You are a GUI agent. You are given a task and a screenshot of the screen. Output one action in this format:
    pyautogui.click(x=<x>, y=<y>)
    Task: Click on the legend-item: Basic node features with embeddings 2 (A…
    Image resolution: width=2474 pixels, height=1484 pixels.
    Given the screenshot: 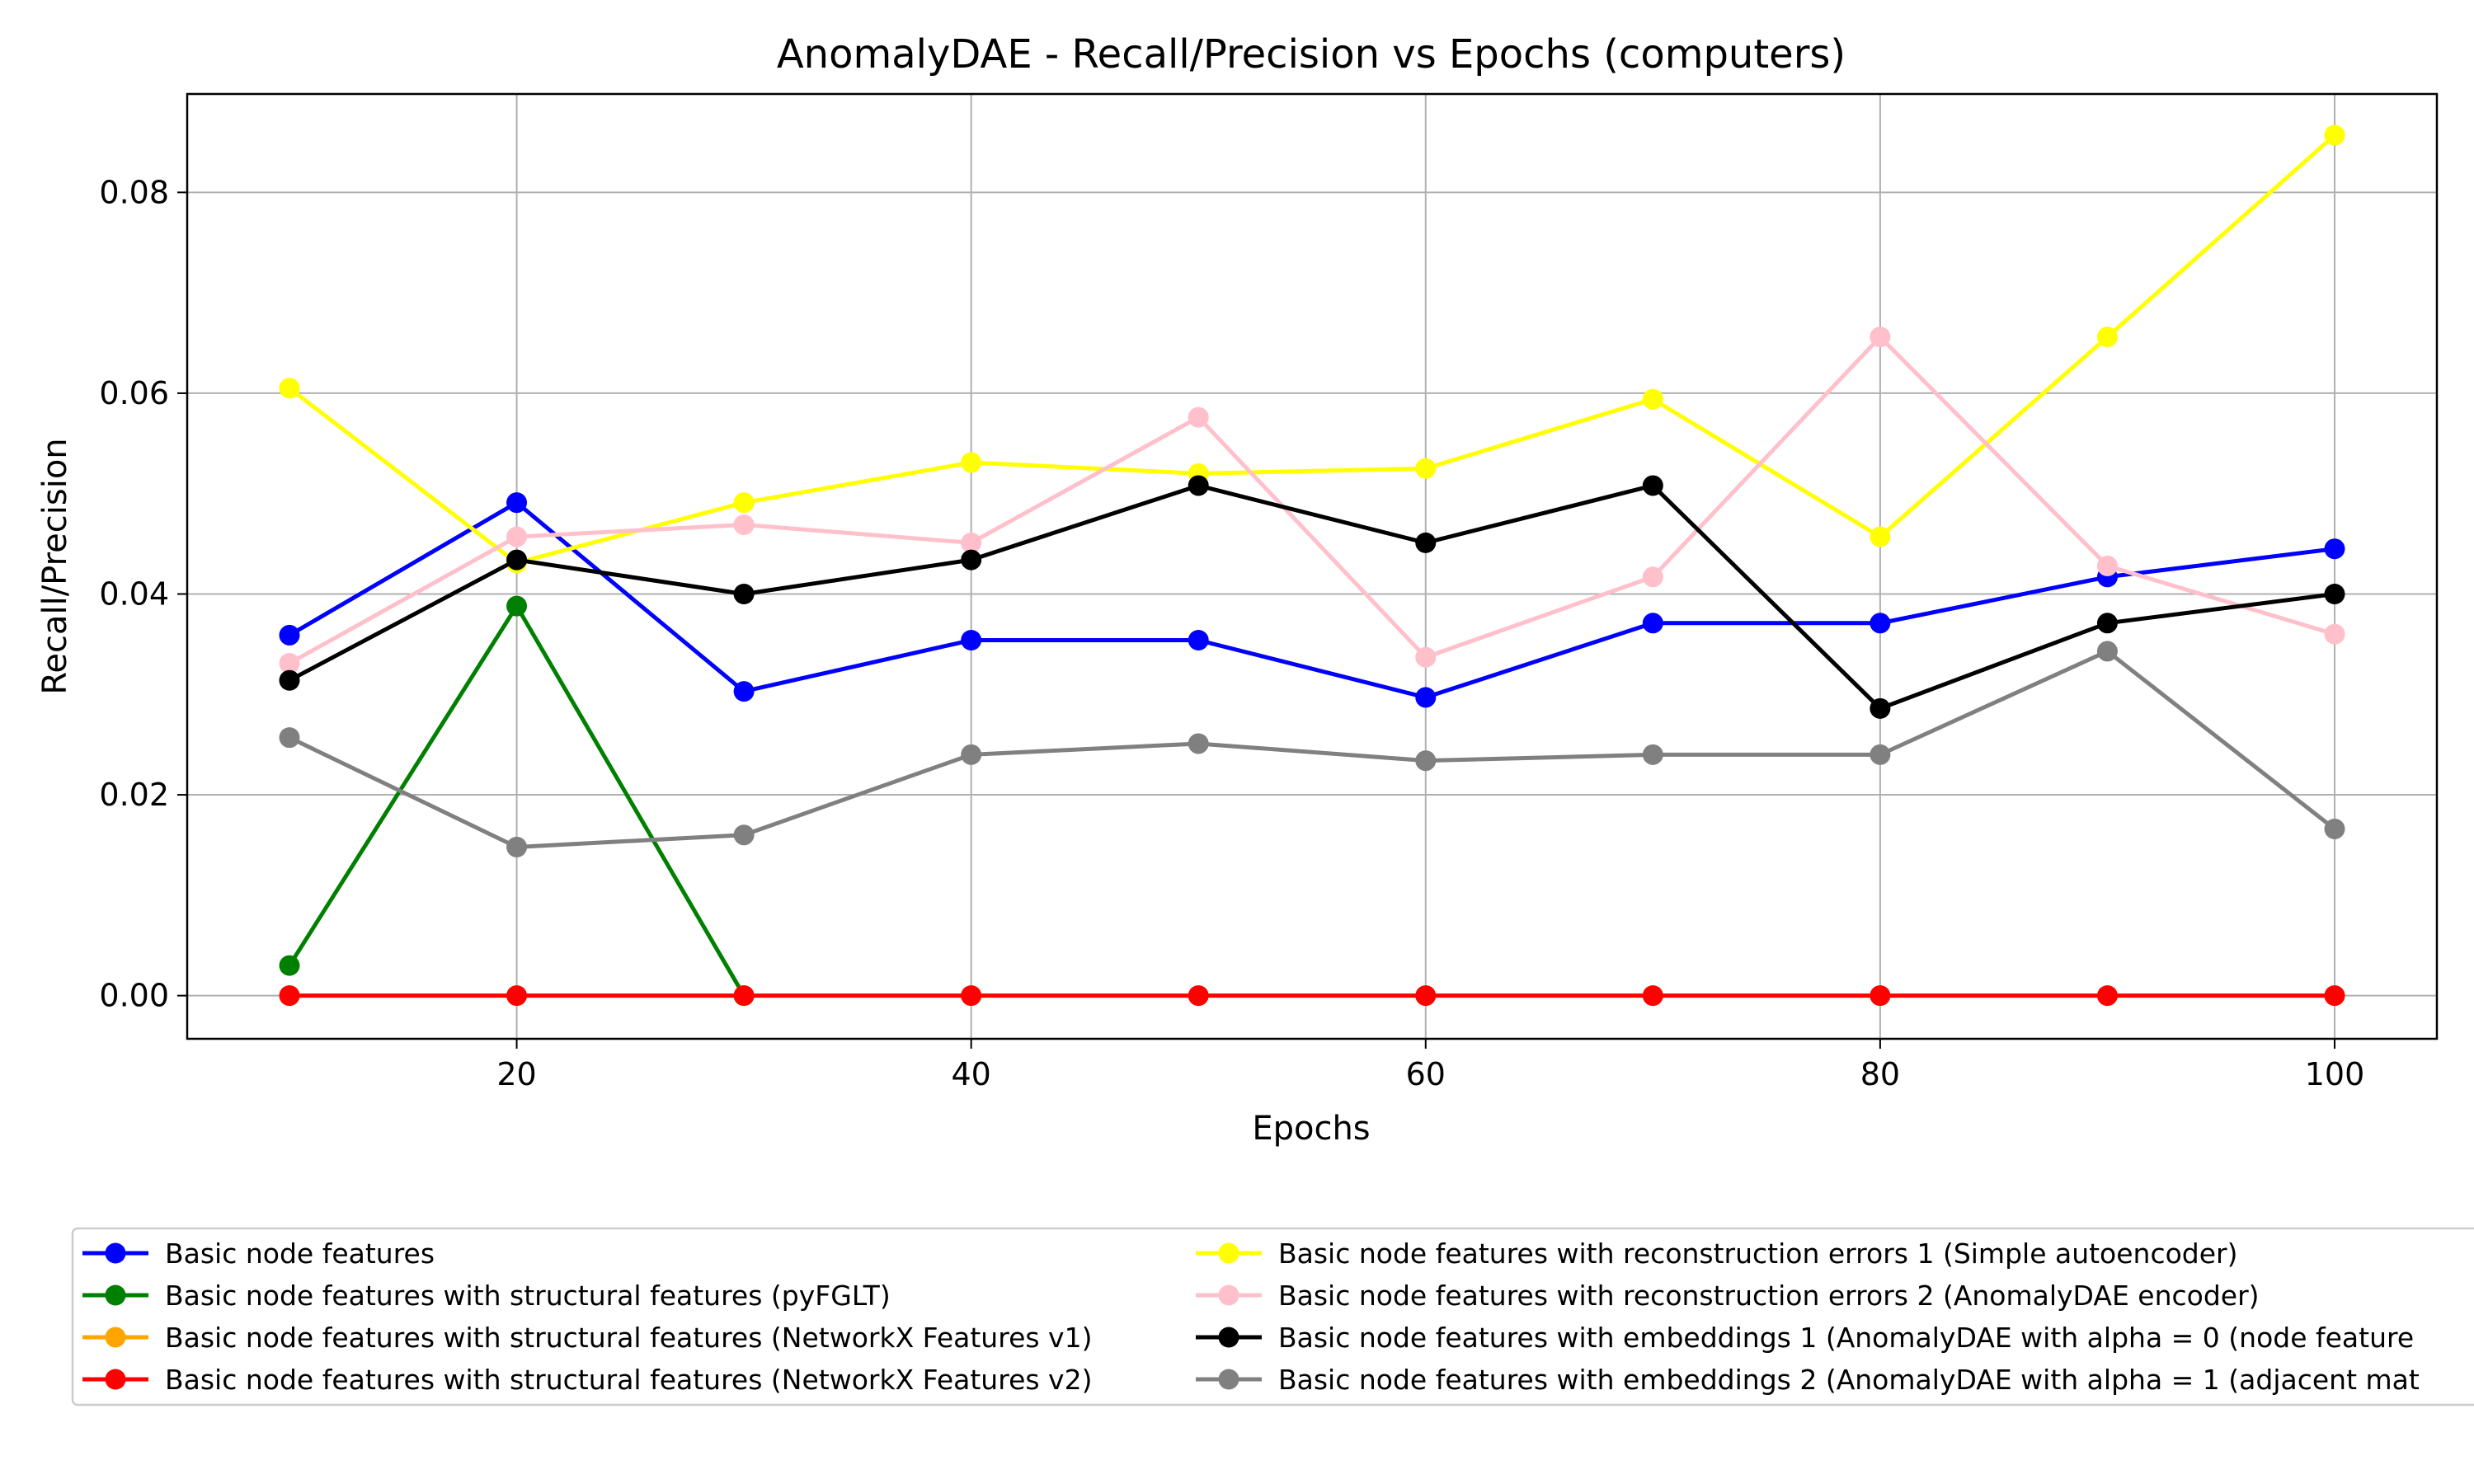 What is the action you would take?
    pyautogui.click(x=1808, y=1380)
    